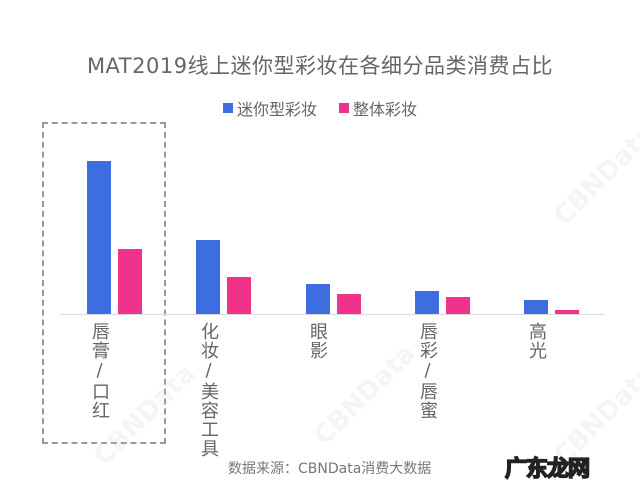  I want to click on data-source: 数据来源：CBNData消费大数据, so click(330, 469).